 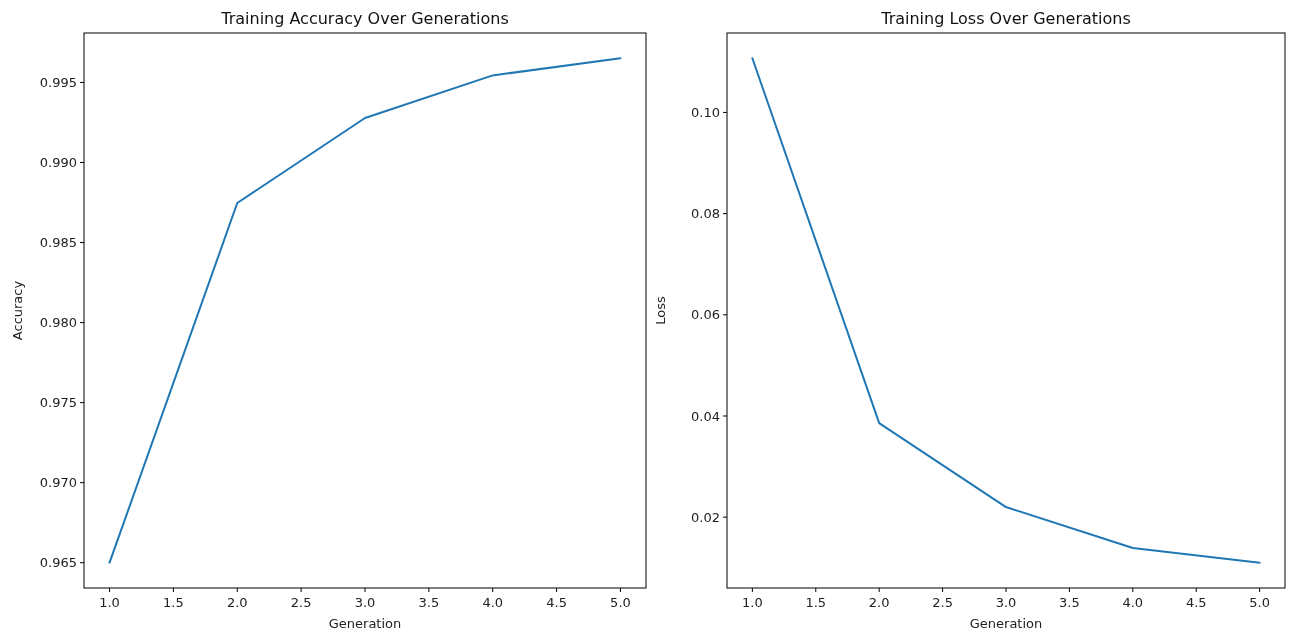 I want to click on y-tick-label: 0.06, so click(x=705, y=315).